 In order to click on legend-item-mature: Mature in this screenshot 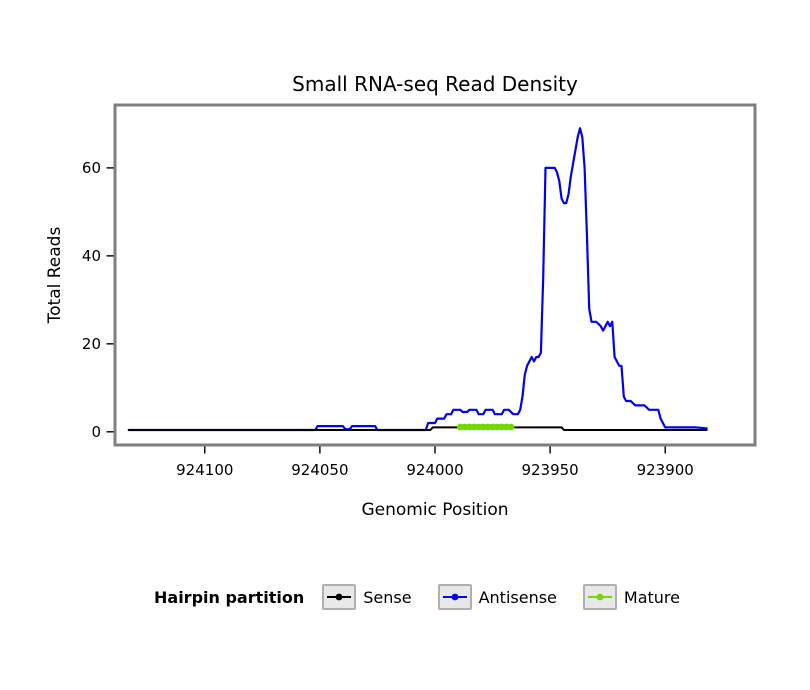, I will do `click(631, 597)`.